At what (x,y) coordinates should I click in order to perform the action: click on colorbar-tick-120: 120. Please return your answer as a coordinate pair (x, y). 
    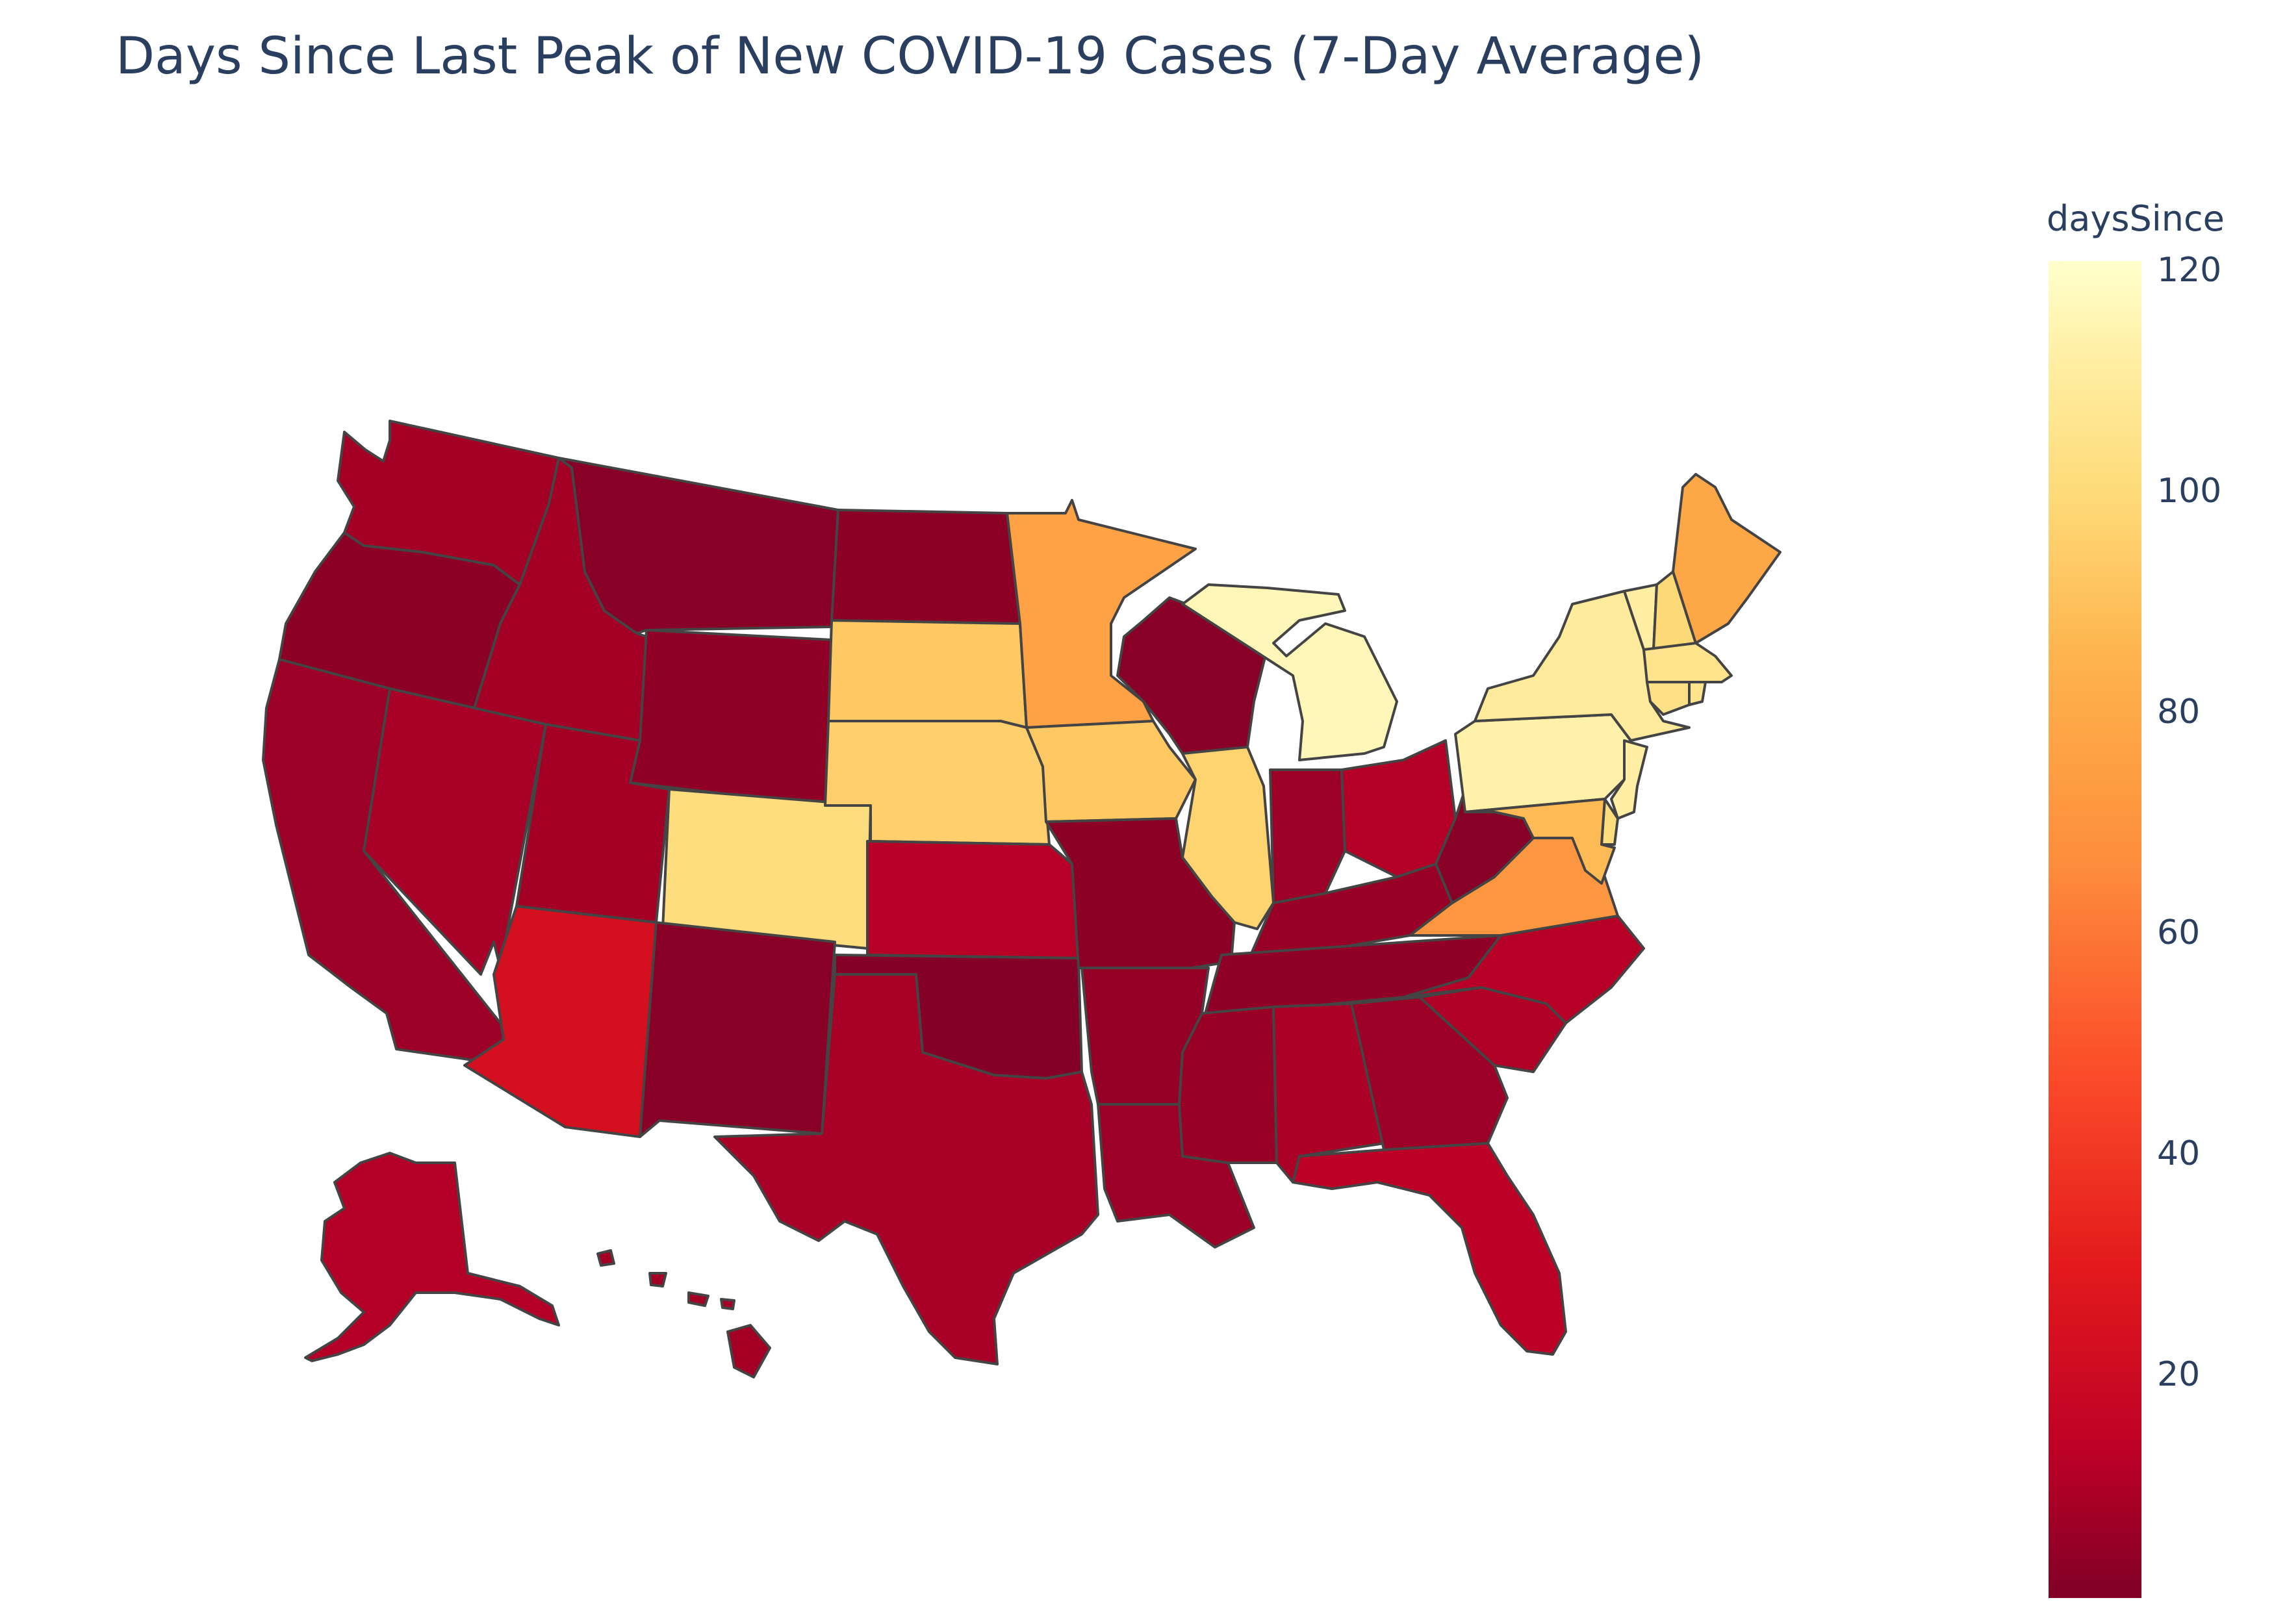
    Looking at the image, I should click on (2189, 270).